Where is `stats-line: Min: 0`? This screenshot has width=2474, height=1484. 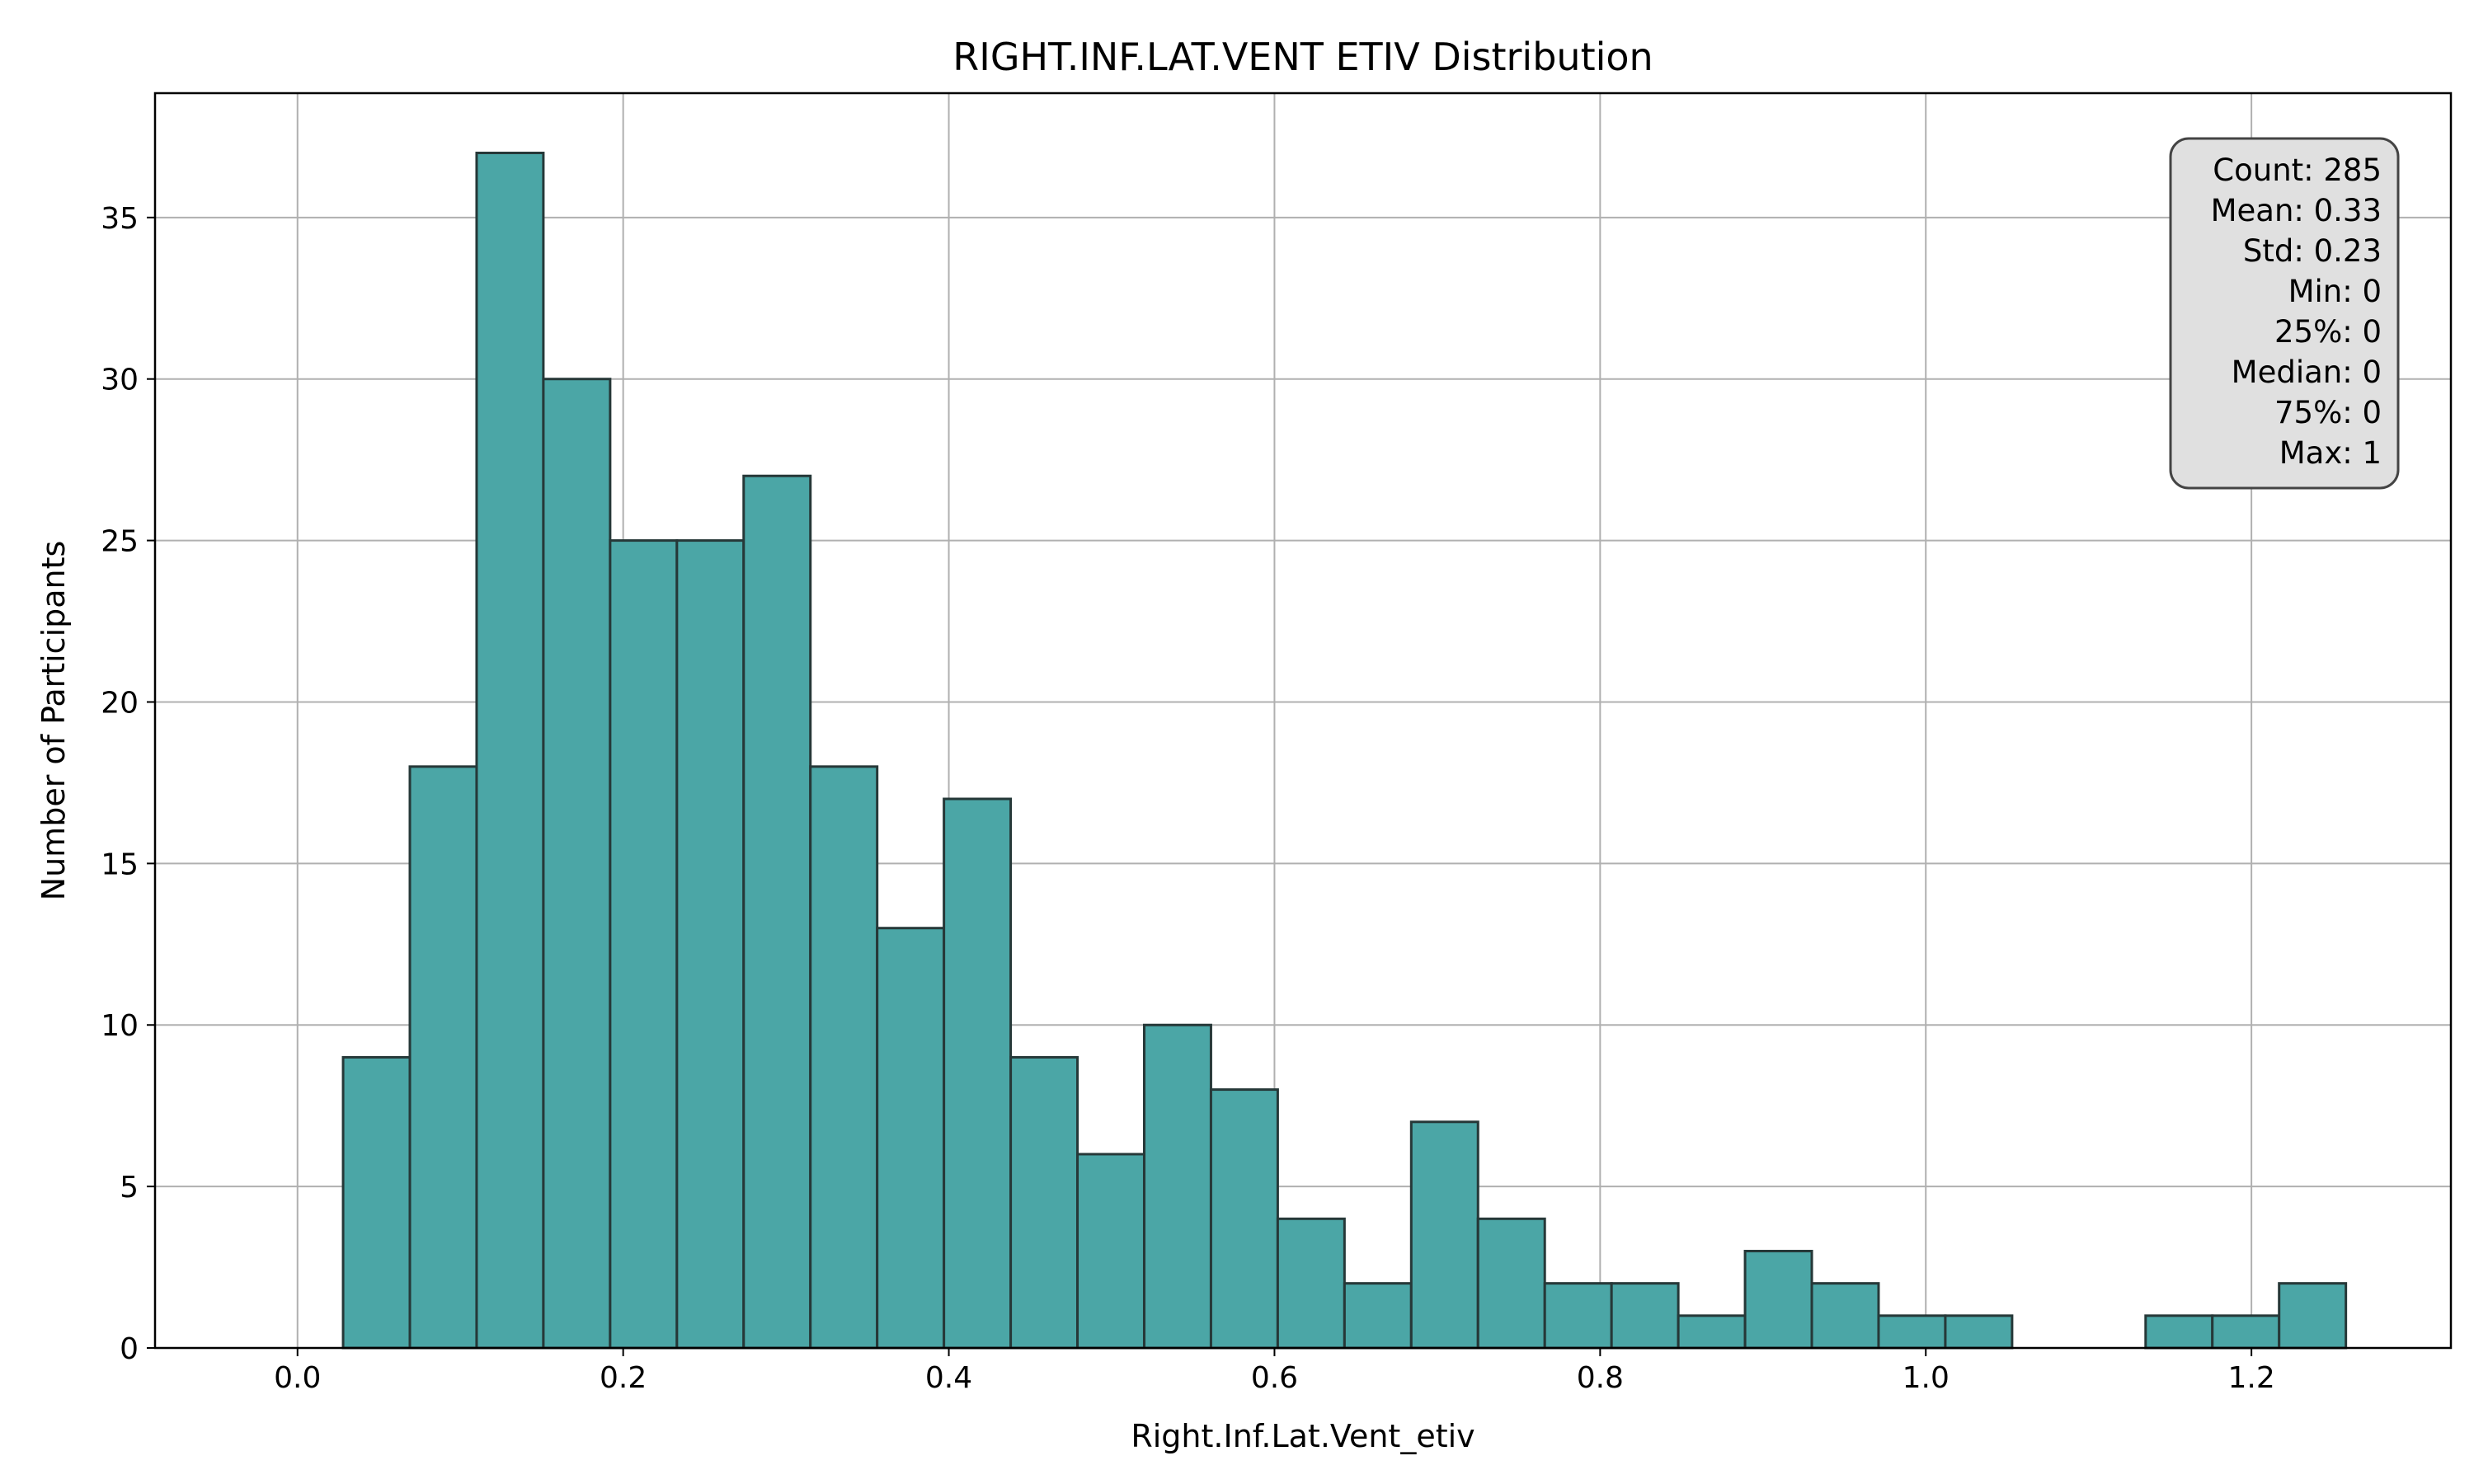 stats-line: Min: 0 is located at coordinates (2335, 291).